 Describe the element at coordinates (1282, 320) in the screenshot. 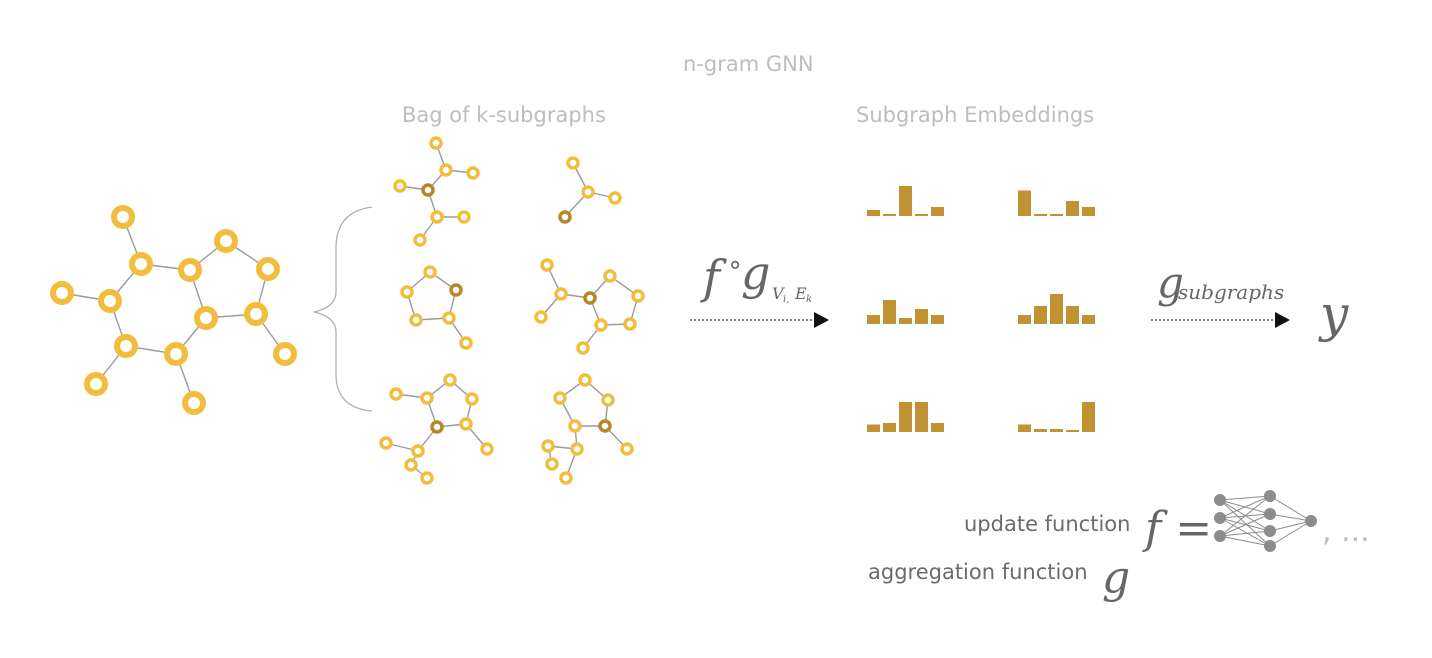

I see `arrow-2-head` at that location.